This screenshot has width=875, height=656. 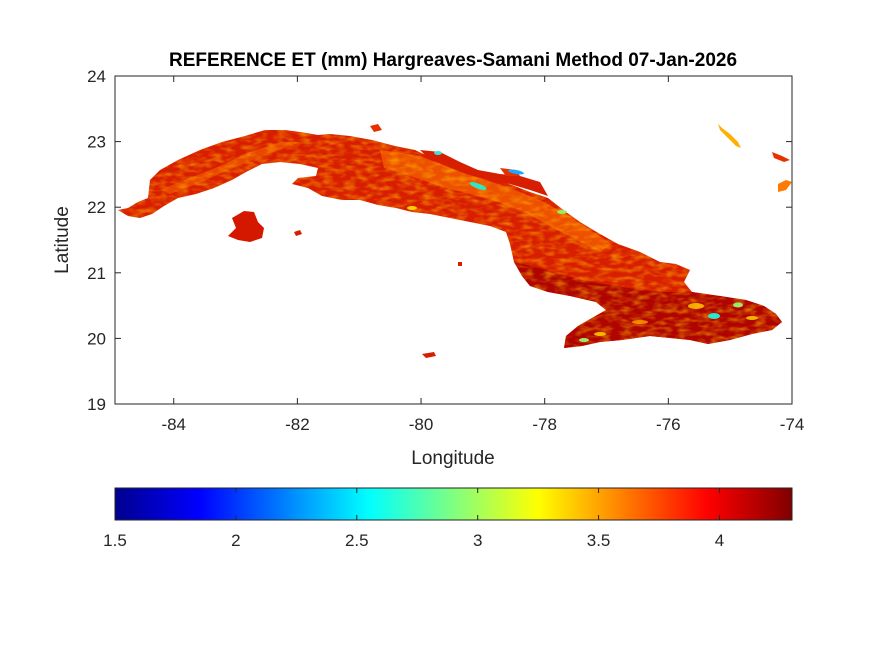 What do you see at coordinates (599, 540) in the screenshot?
I see `colorbar-tick-label: 3.5` at bounding box center [599, 540].